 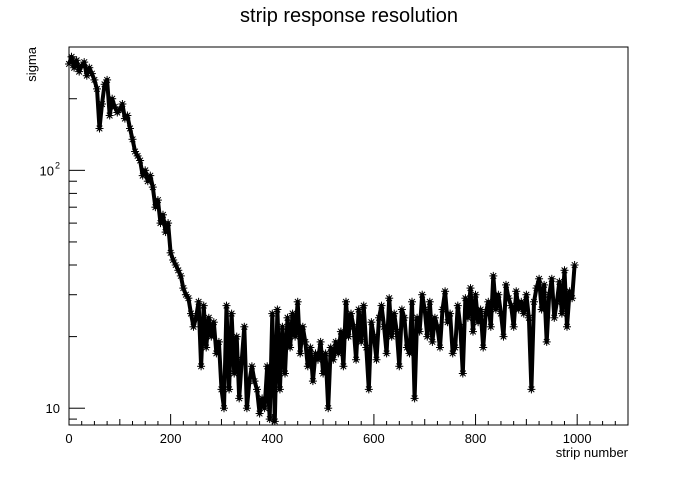 I want to click on x-tick-label: 400, so click(x=272, y=438).